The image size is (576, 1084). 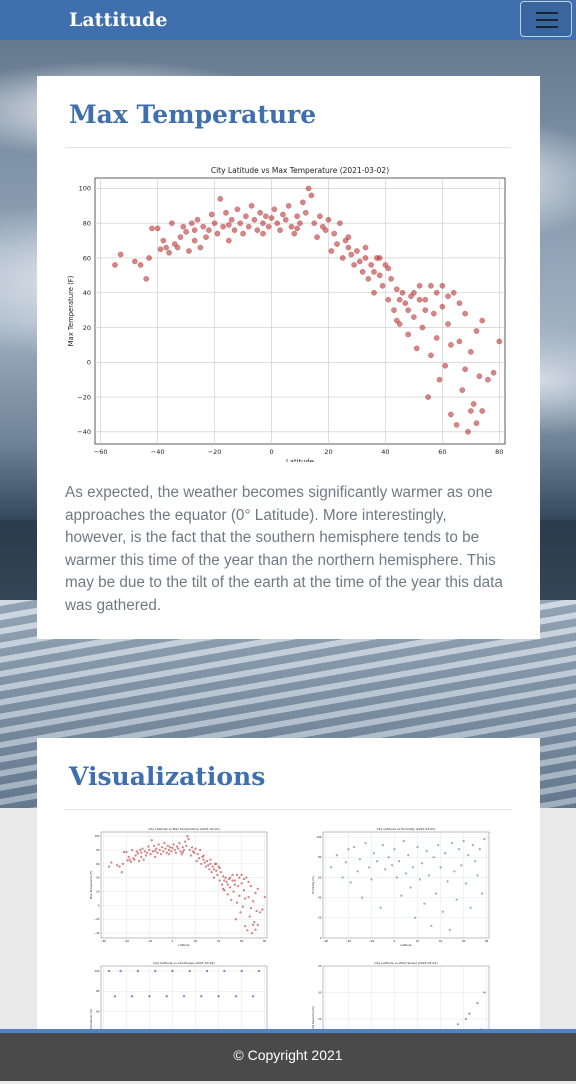 I want to click on y-axis-label: Wind Speed (mph), so click(x=313, y=1018).